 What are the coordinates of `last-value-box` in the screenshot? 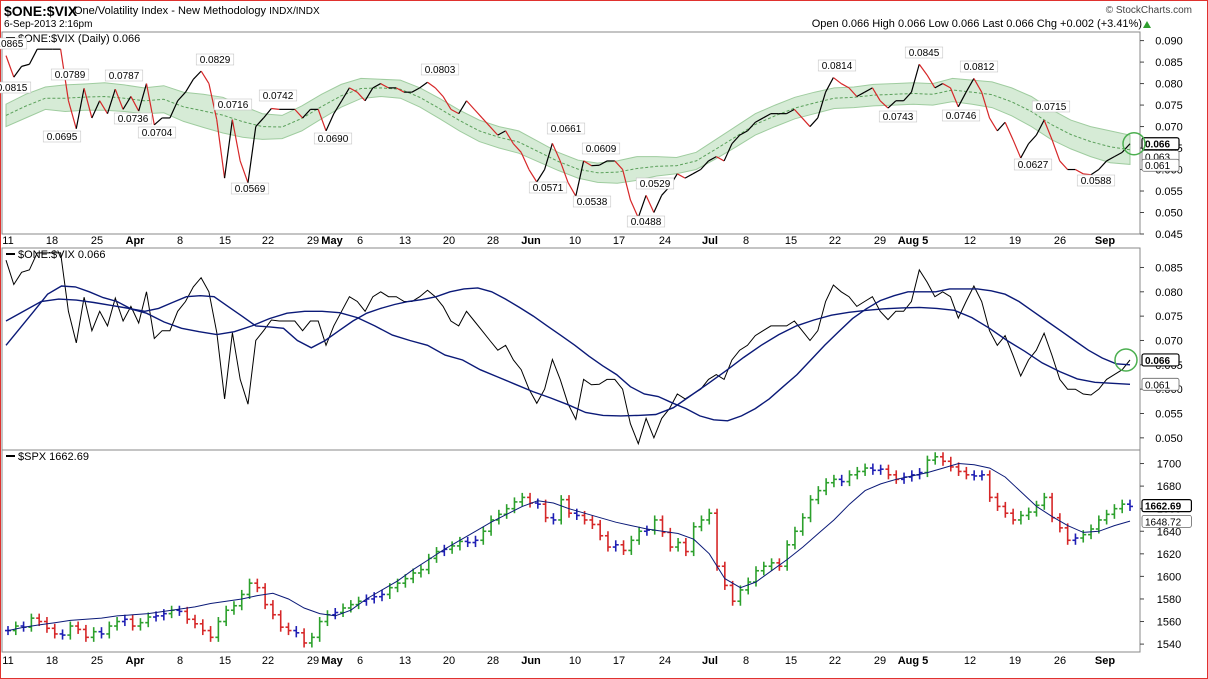 It's located at (1160, 144).